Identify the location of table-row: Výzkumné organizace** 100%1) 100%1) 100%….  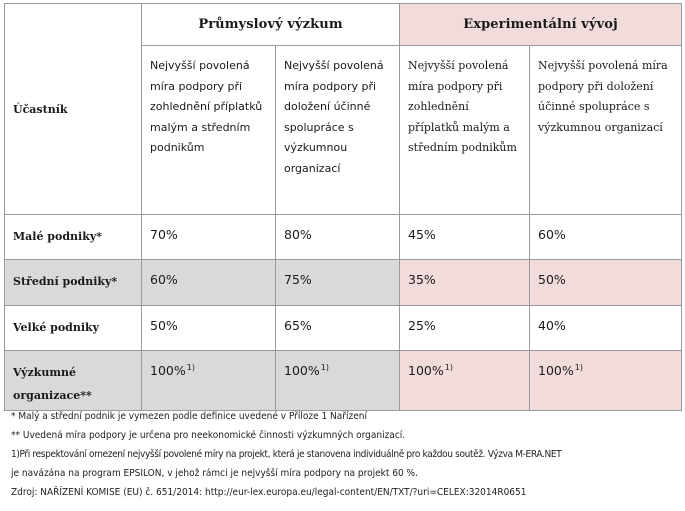
(343, 380).